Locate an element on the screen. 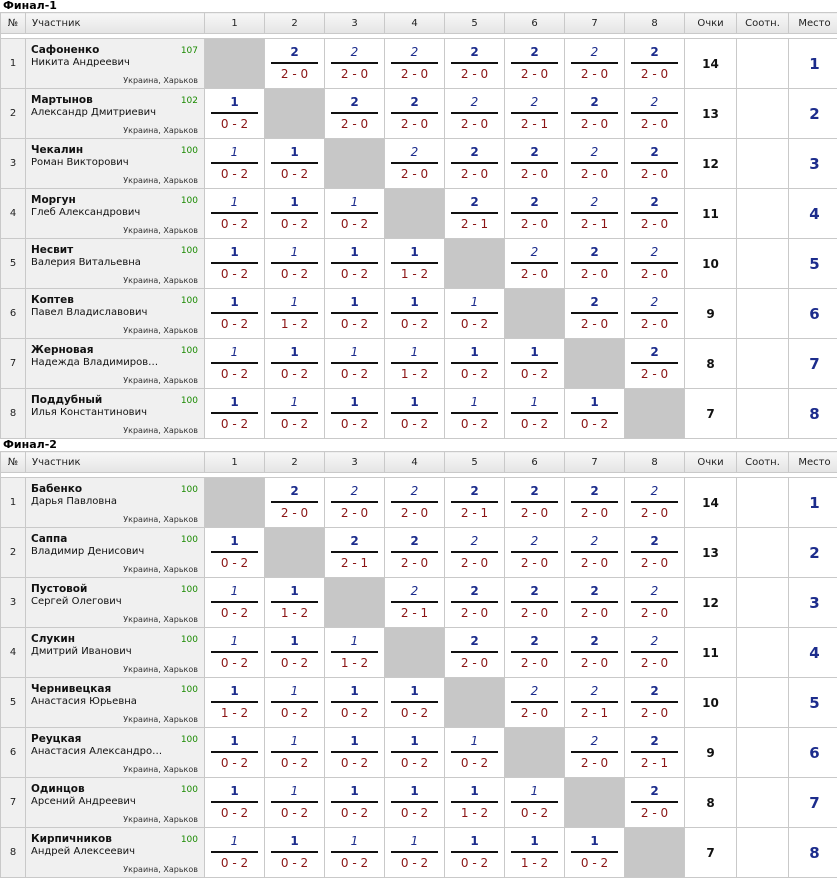  participant-cell: Бабенко 100 Дарья Павловна Украина, Харьков is located at coordinates (115, 502).